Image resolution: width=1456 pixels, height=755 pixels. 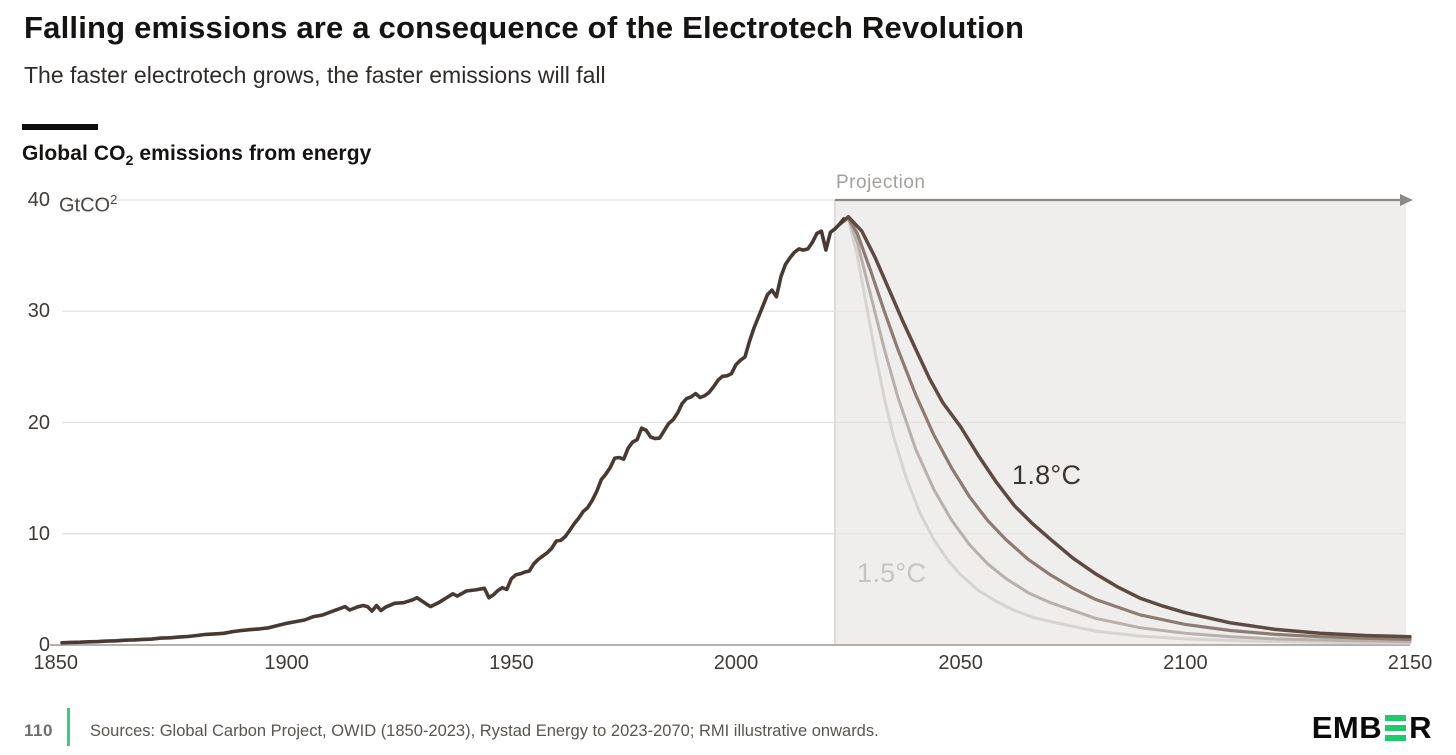 I want to click on heading-dash, so click(x=60, y=127).